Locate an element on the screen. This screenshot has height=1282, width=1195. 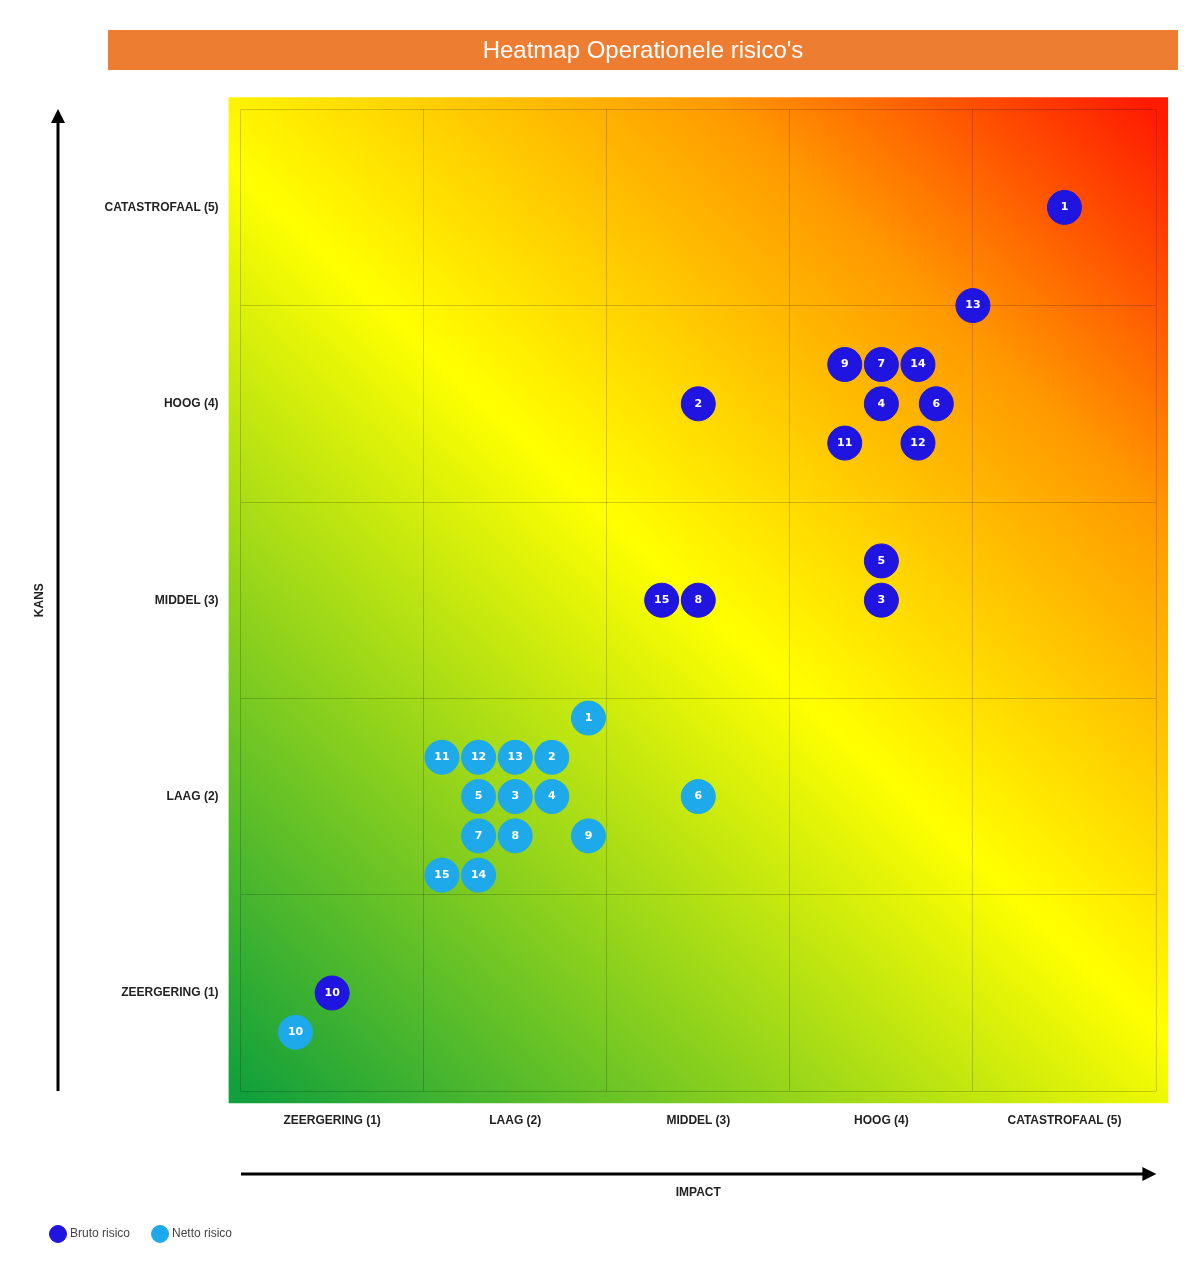
y-tick-label: CATASTROFAAL (5) is located at coordinates (161, 206).